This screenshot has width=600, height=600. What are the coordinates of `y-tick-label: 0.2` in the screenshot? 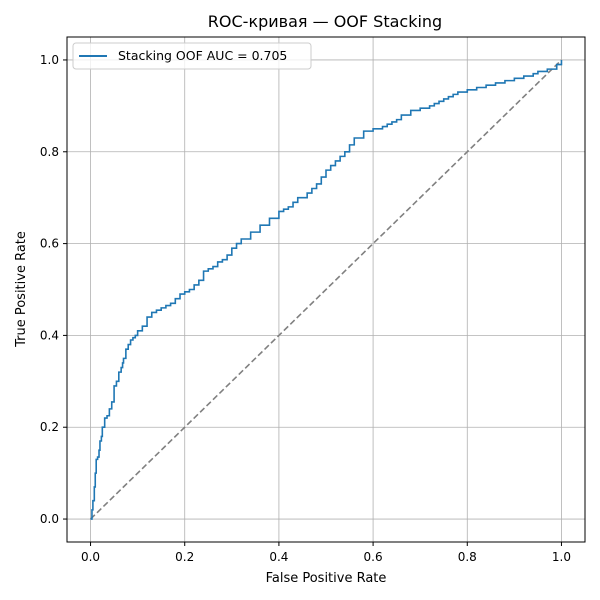 It's located at (49, 427).